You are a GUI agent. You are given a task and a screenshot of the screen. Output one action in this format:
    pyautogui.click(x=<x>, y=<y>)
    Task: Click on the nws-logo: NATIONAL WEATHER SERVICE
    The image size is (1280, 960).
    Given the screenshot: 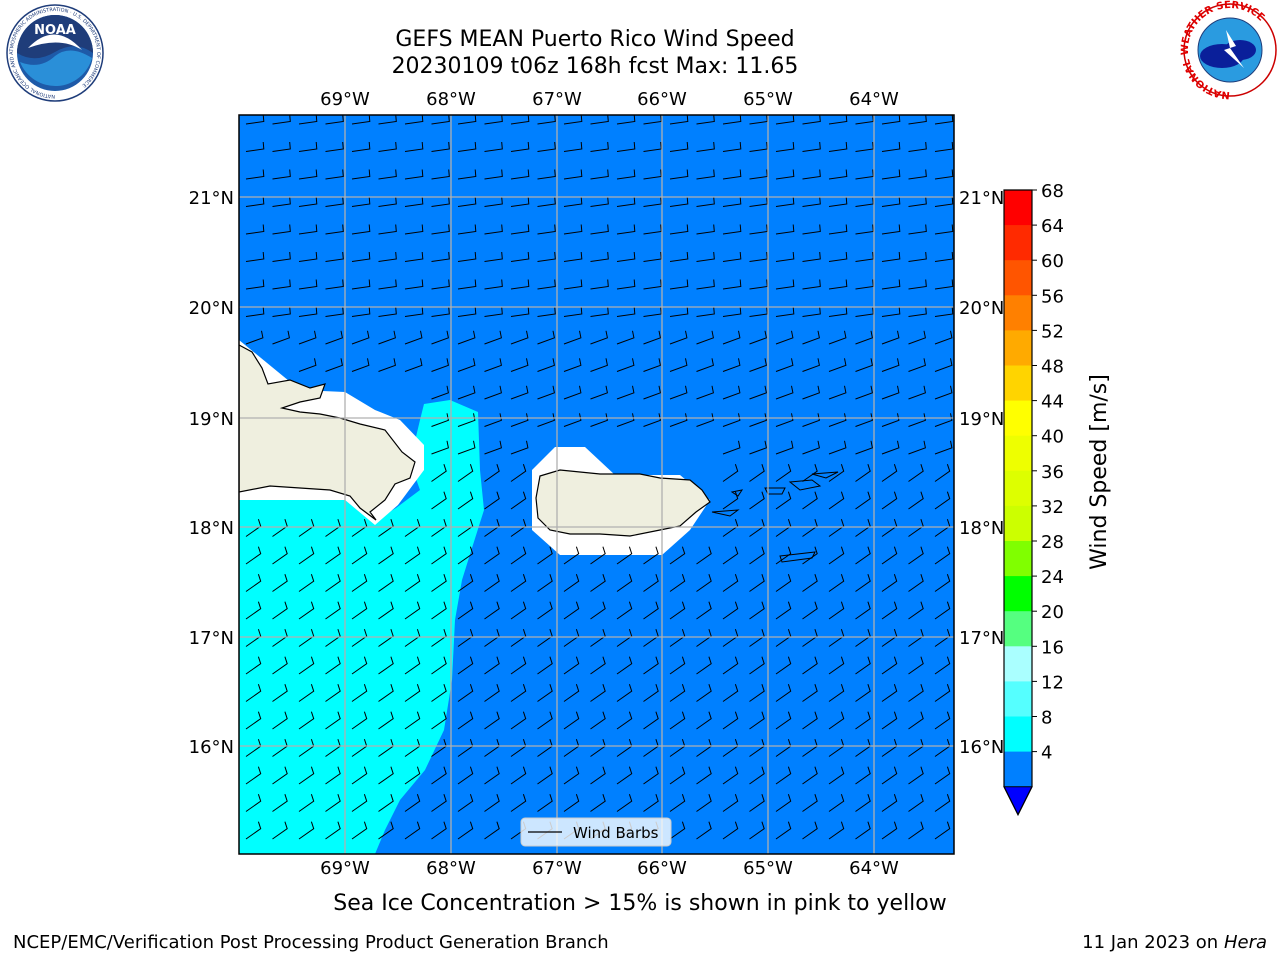 What is the action you would take?
    pyautogui.click(x=1228, y=50)
    